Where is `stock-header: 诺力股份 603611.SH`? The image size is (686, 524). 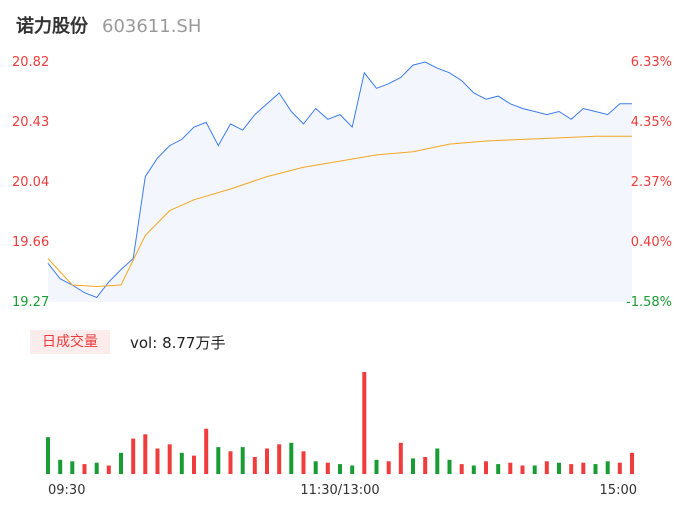 stock-header: 诺力股份 603611.SH is located at coordinates (108, 26).